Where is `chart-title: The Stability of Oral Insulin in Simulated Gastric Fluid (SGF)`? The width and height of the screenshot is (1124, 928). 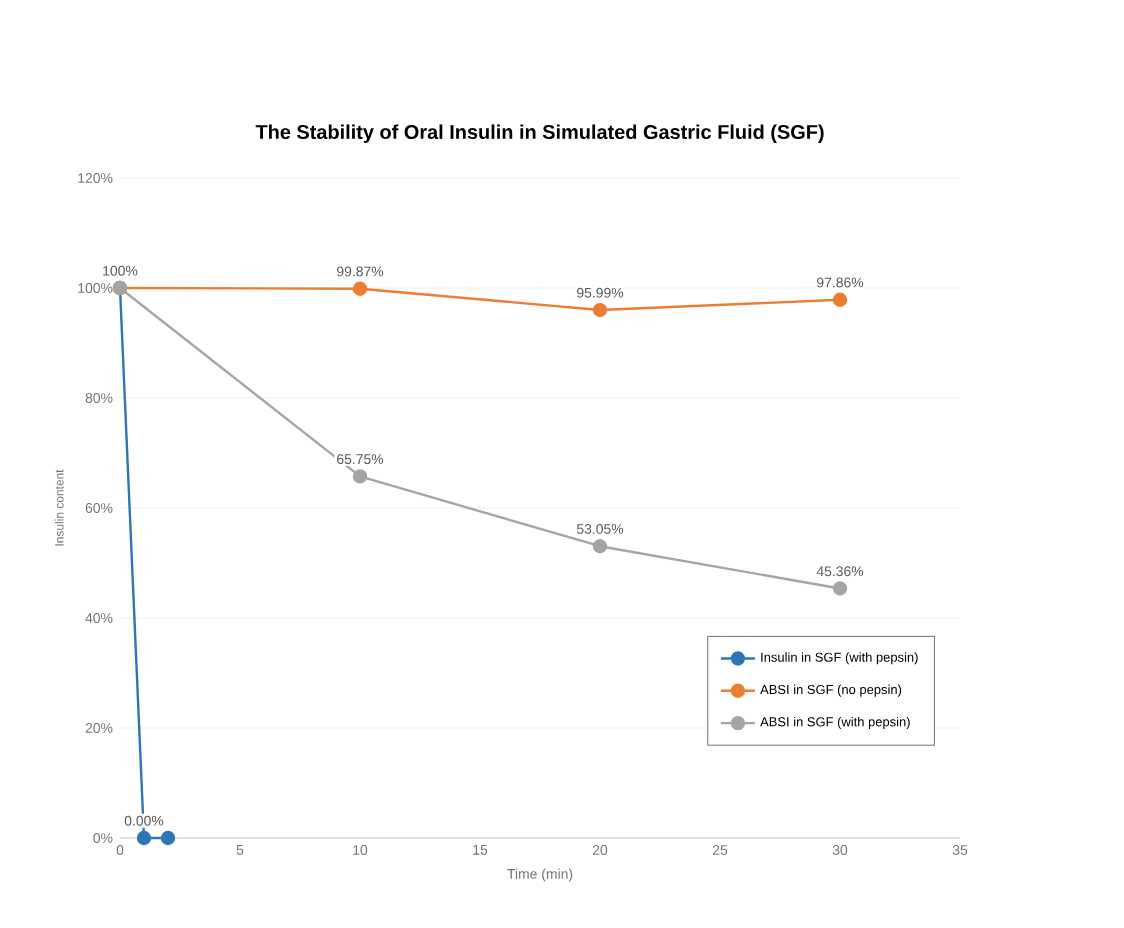
chart-title: The Stability of Oral Insulin in Simulated Gastric Fluid (SGF) is located at coordinates (539, 133).